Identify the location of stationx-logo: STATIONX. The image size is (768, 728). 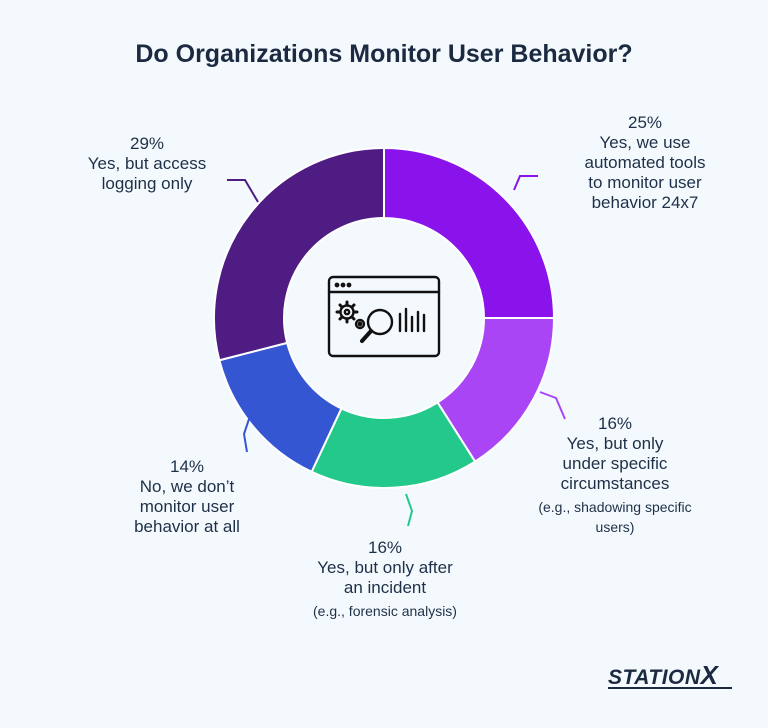
(663, 675).